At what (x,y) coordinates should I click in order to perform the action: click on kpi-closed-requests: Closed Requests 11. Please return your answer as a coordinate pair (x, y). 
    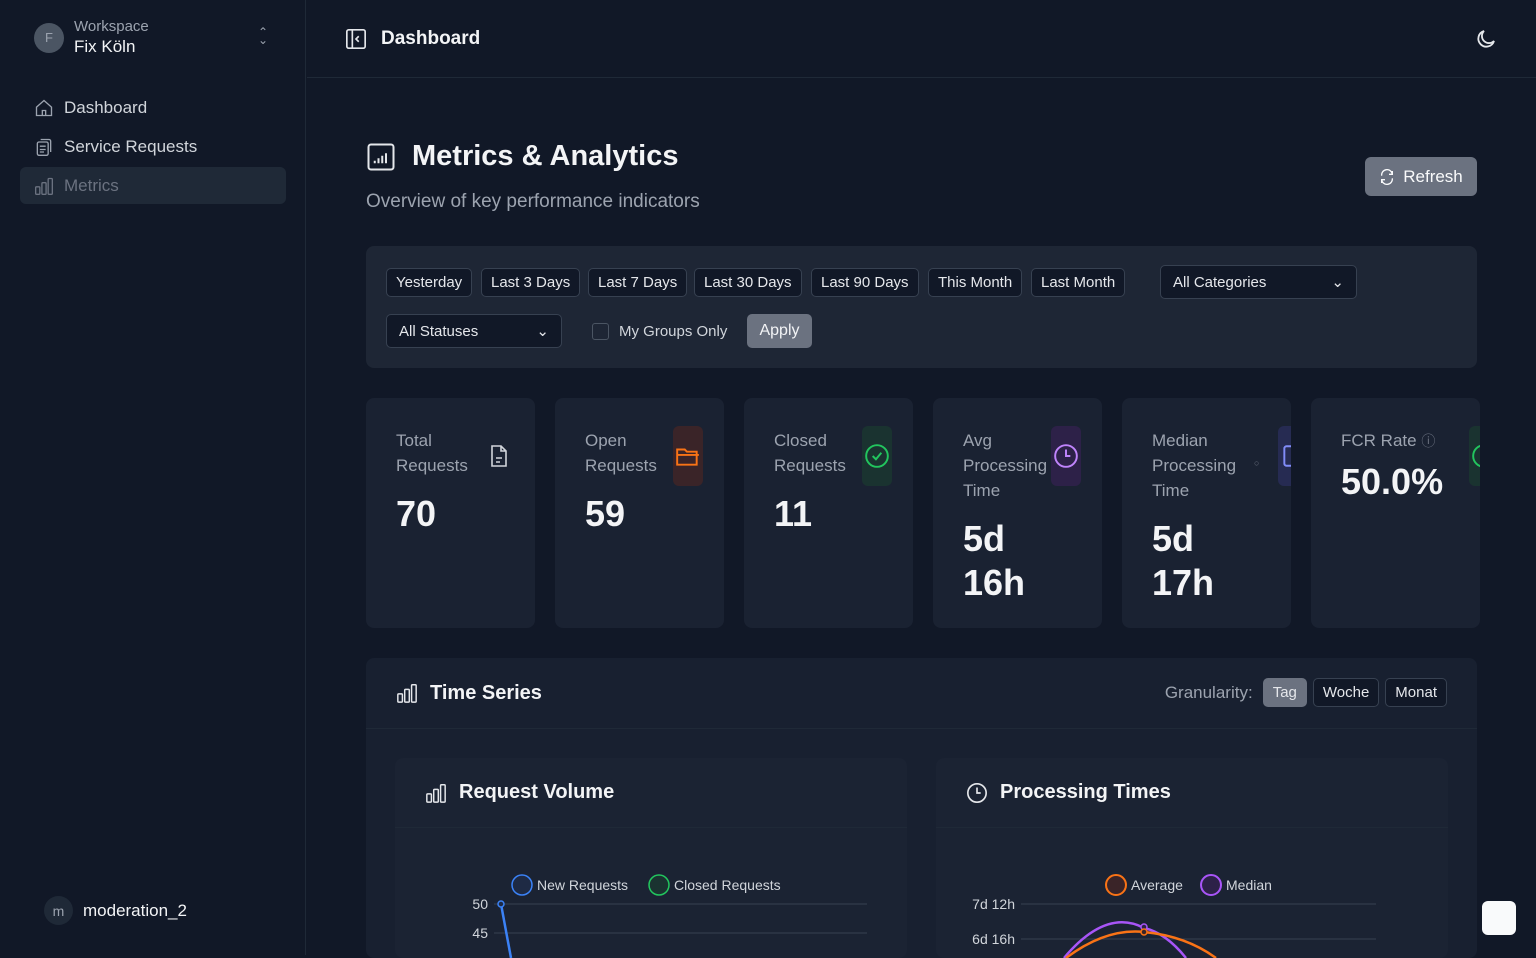
    Looking at the image, I should click on (828, 513).